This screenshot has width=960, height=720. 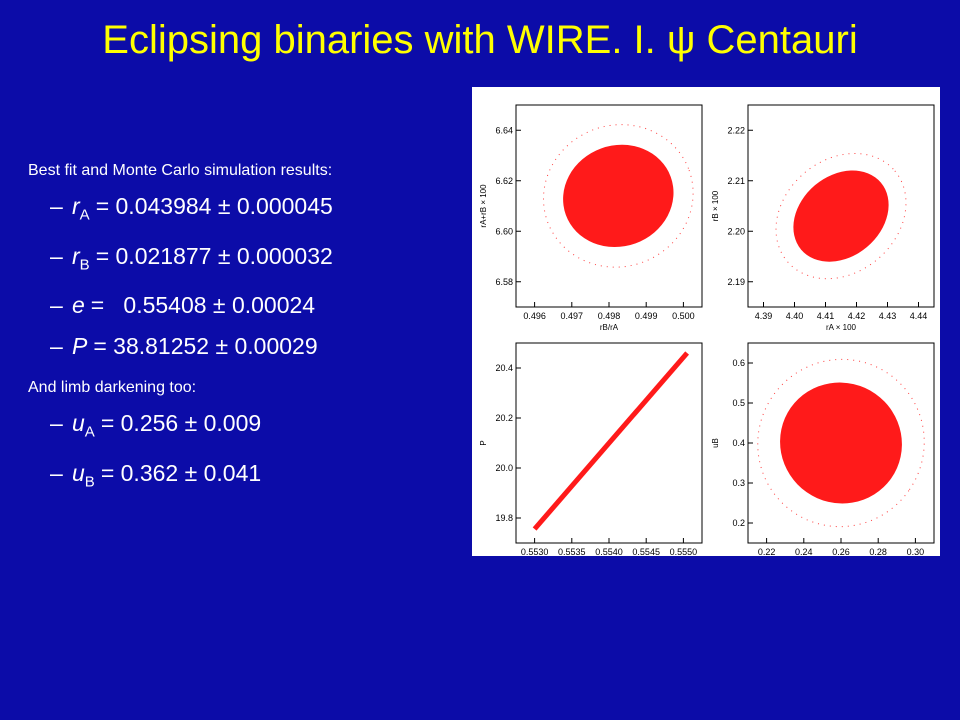 I want to click on y-tick-label: 20.0, so click(x=504, y=468).